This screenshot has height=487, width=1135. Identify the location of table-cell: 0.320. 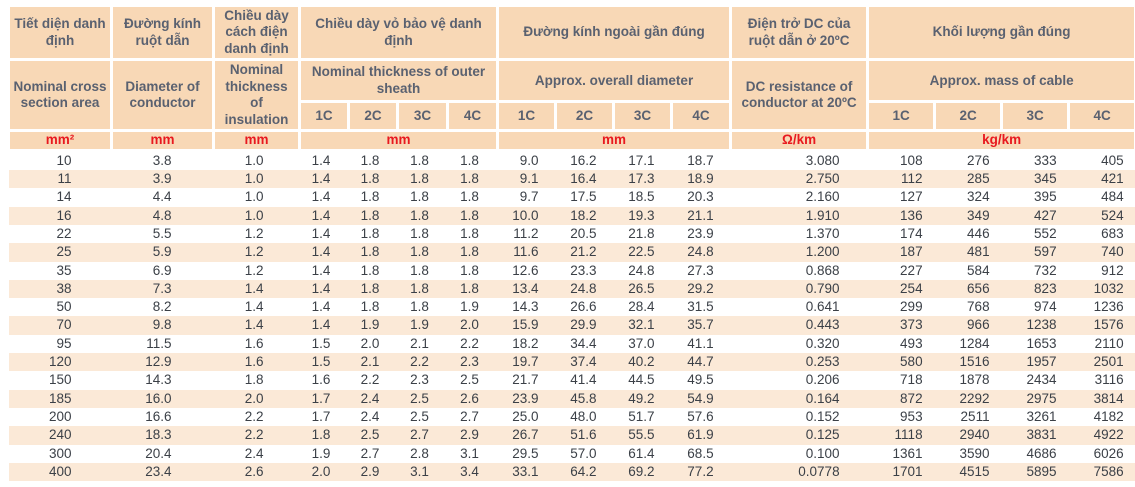
(822, 343).